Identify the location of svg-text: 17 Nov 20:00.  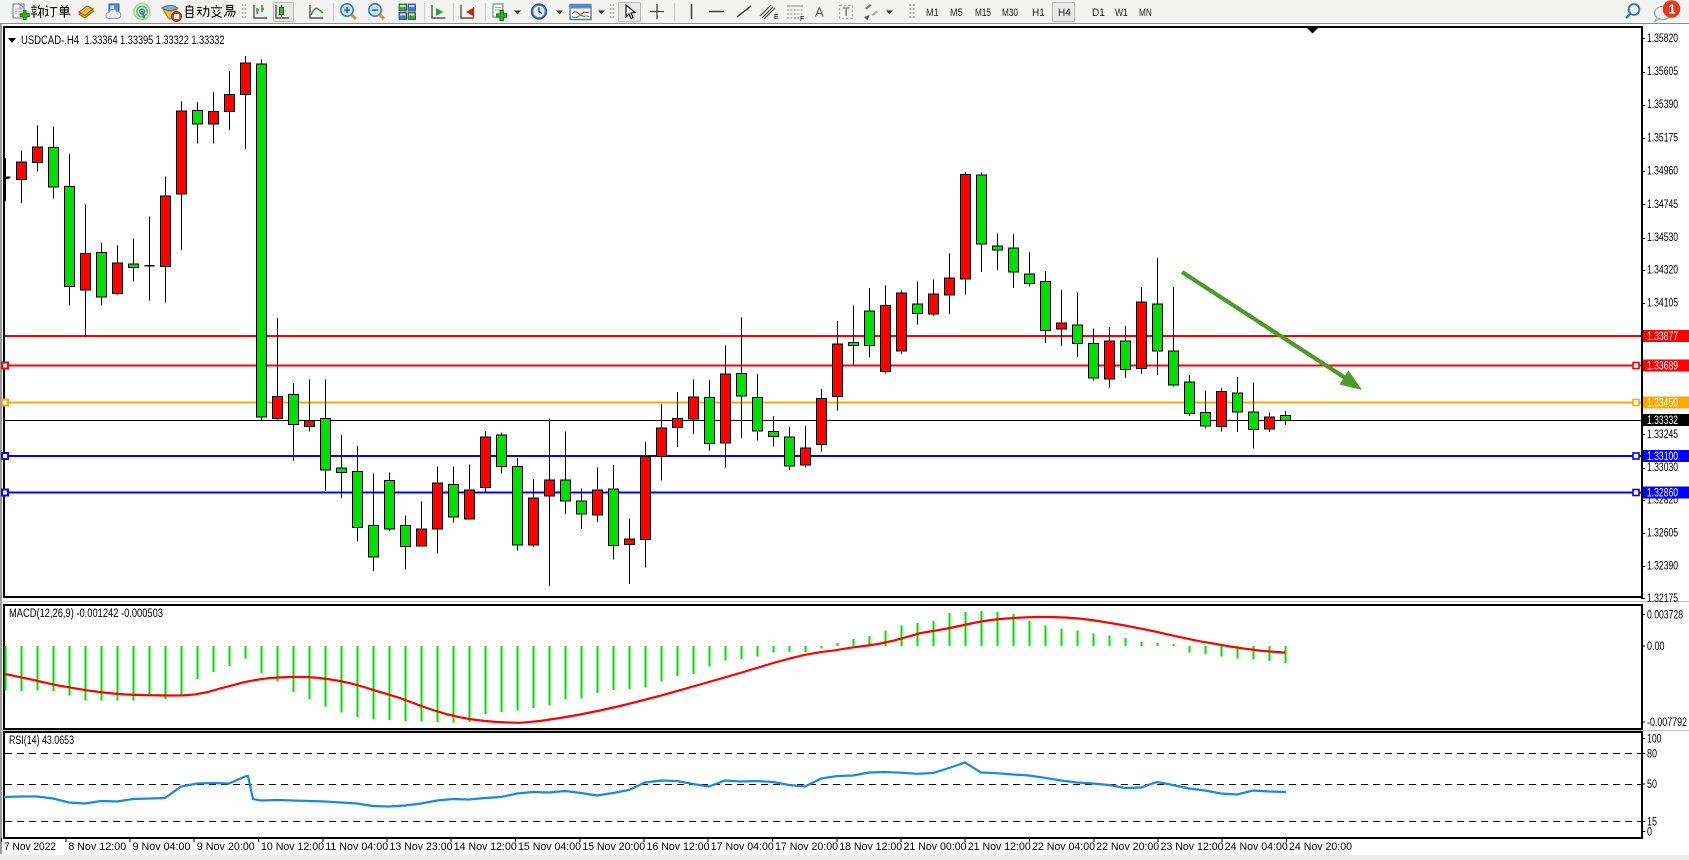
(806, 847).